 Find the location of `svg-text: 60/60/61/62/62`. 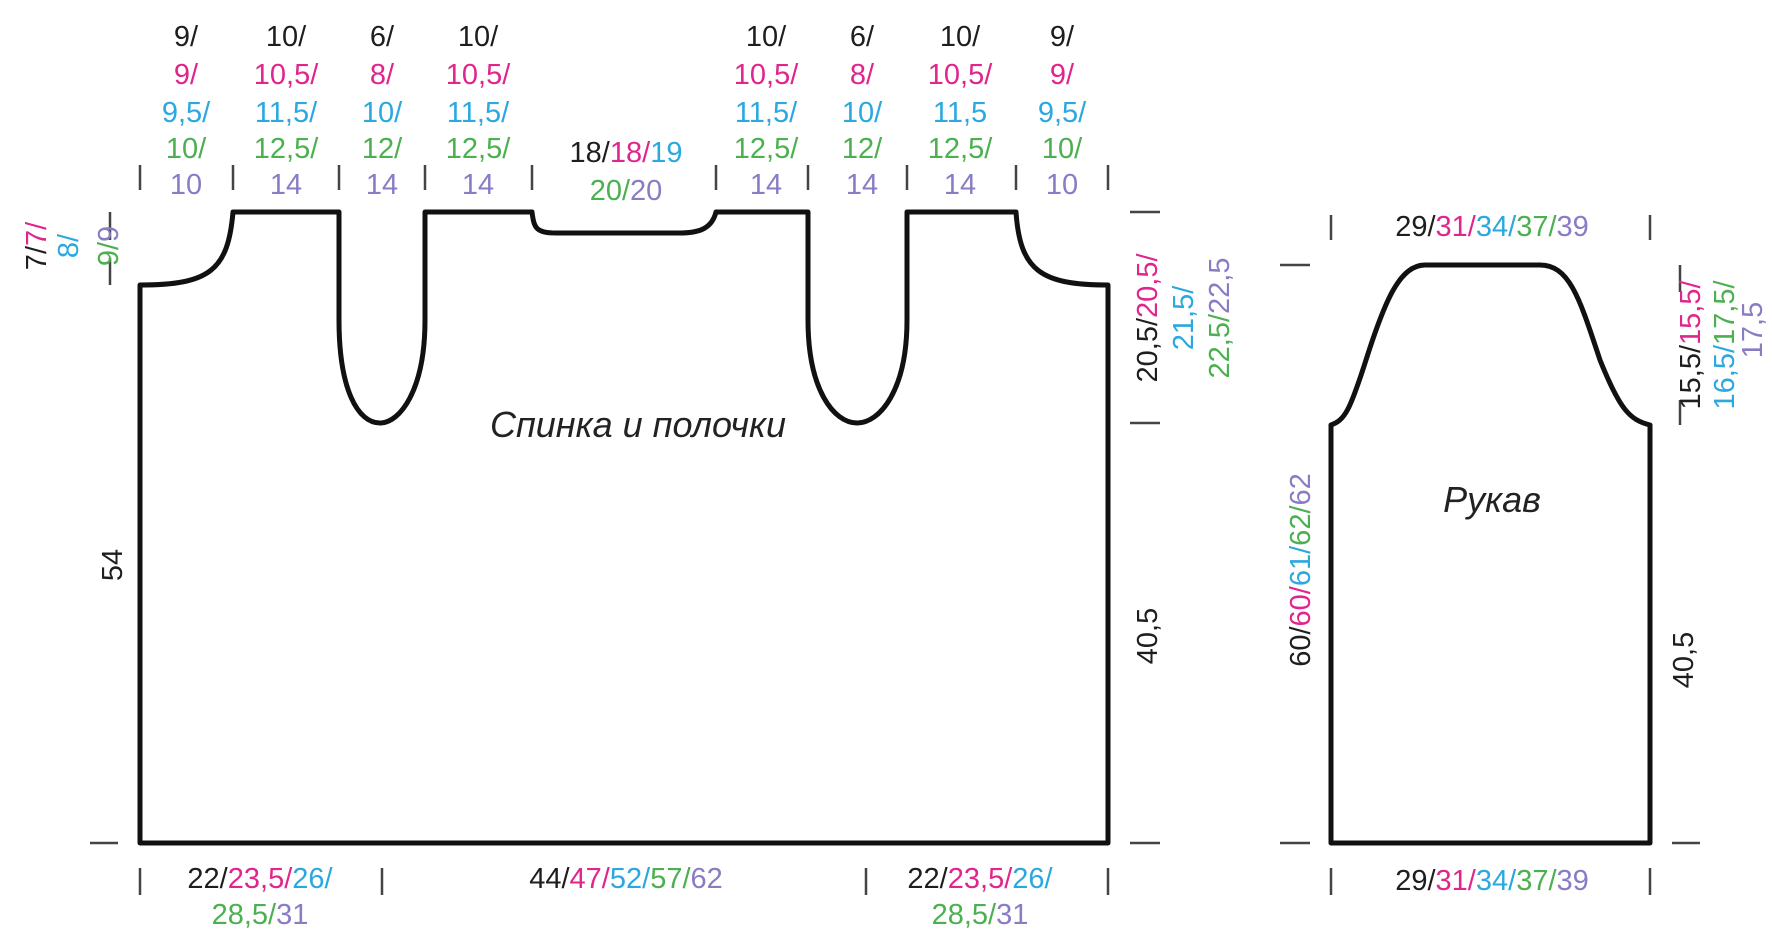

svg-text: 60/60/61/62/62 is located at coordinates (1301, 570).